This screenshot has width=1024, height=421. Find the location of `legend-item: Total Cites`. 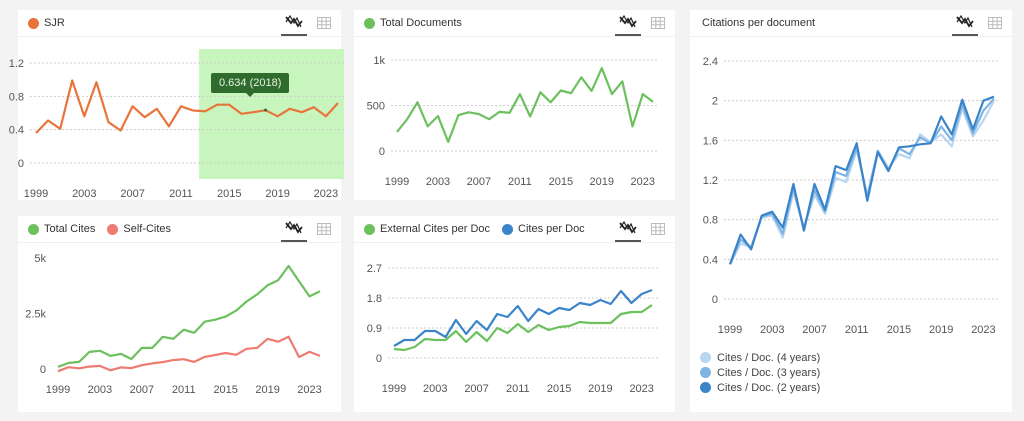

legend-item: Total Cites is located at coordinates (61, 229).